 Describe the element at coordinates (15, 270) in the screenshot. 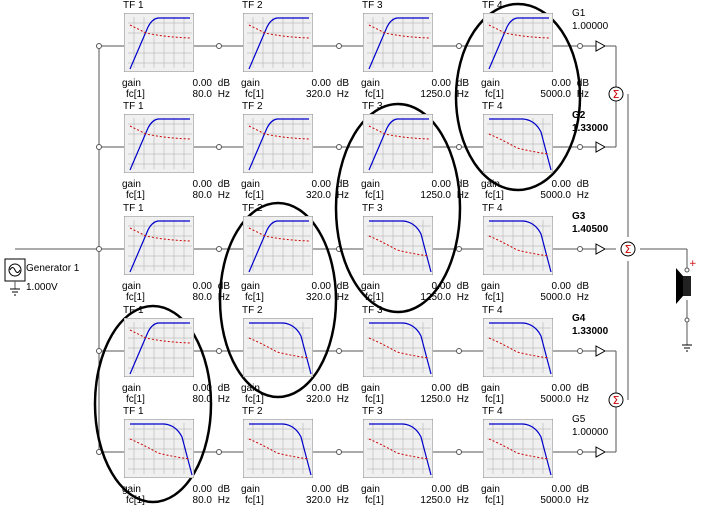

I see `sine-source-icon` at that location.